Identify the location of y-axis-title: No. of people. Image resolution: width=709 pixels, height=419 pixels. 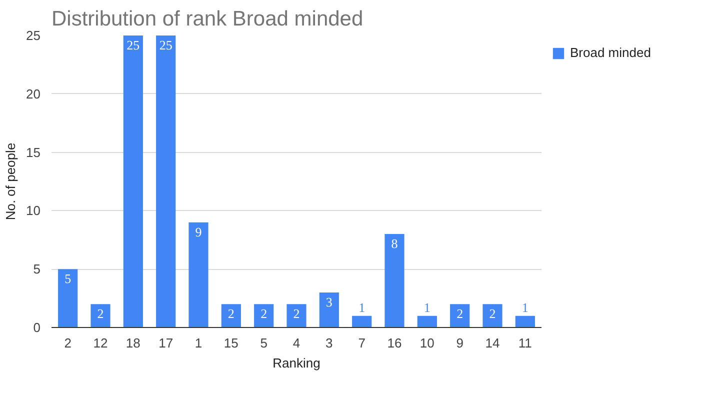
(10, 181).